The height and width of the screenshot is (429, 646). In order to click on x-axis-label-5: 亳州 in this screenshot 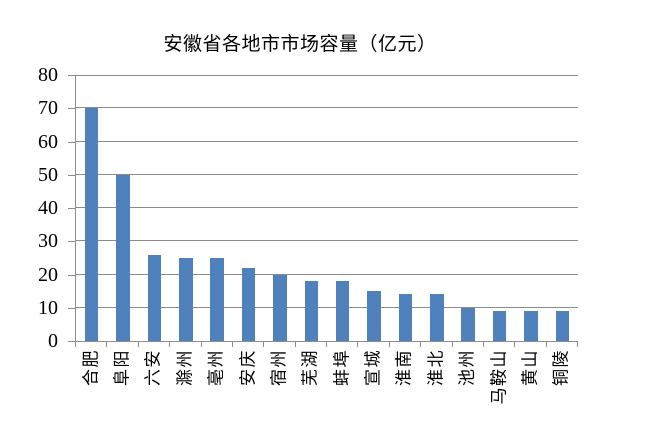, I will do `click(216, 367)`.